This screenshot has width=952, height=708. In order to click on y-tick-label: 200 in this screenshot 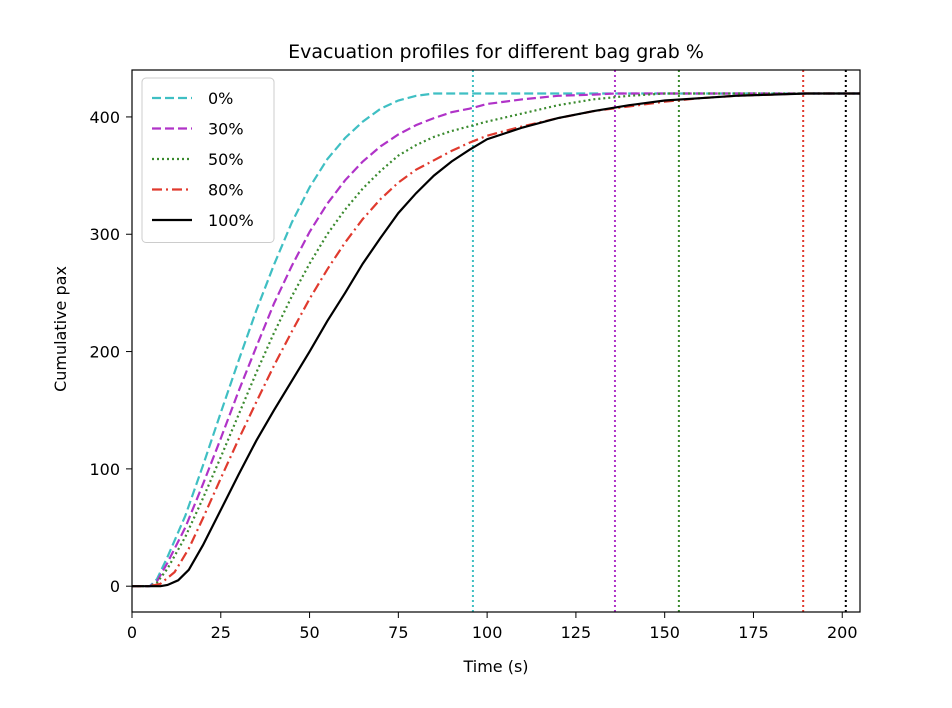, I will do `click(104, 352)`.